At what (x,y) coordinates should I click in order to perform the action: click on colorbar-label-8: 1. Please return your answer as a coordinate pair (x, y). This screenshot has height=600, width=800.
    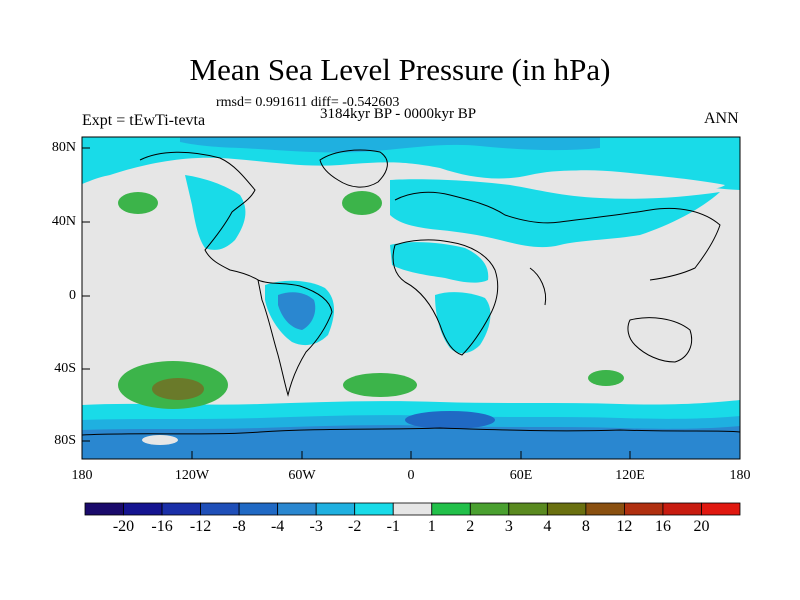
    Looking at the image, I should click on (431, 526).